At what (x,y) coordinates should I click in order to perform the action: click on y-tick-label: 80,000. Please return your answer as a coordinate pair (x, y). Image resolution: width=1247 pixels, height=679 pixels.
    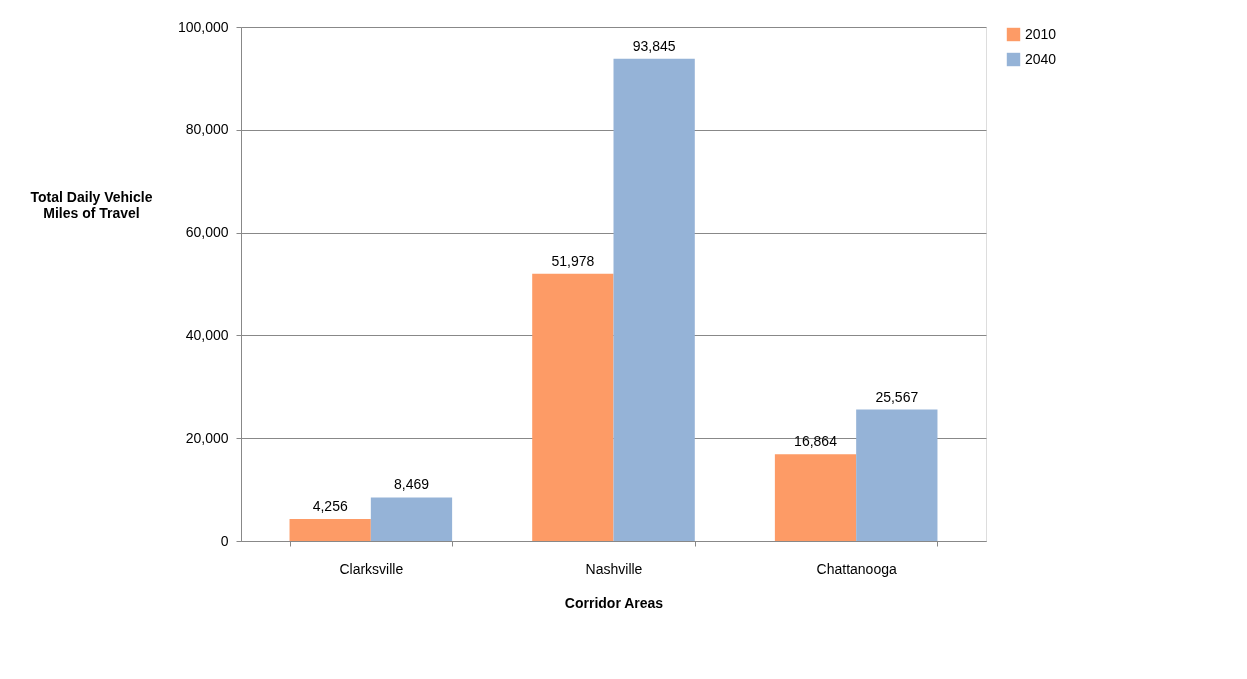
    Looking at the image, I should click on (207, 129).